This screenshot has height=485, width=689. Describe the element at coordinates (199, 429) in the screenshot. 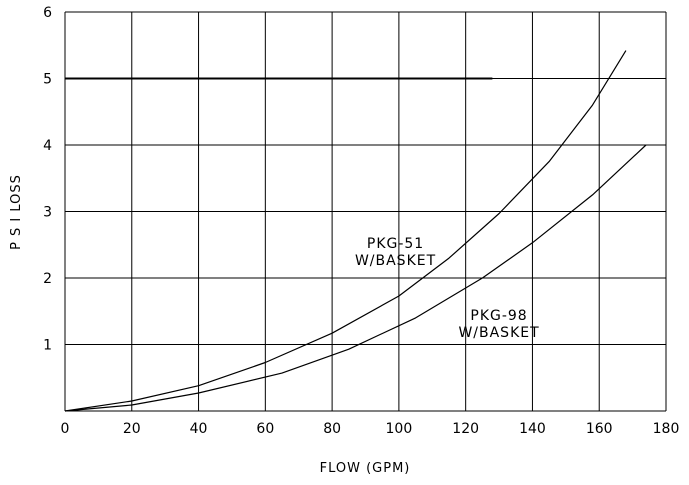

I see `x-tick-label: 40` at that location.